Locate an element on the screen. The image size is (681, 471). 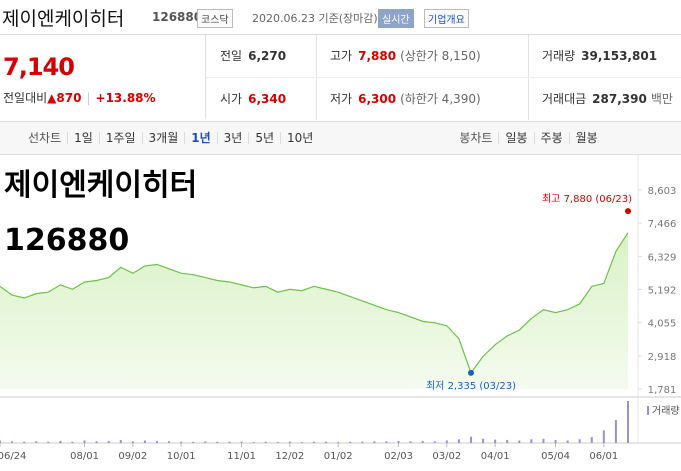
stat-cell: 시가 6,340 is located at coordinates (253, 99).